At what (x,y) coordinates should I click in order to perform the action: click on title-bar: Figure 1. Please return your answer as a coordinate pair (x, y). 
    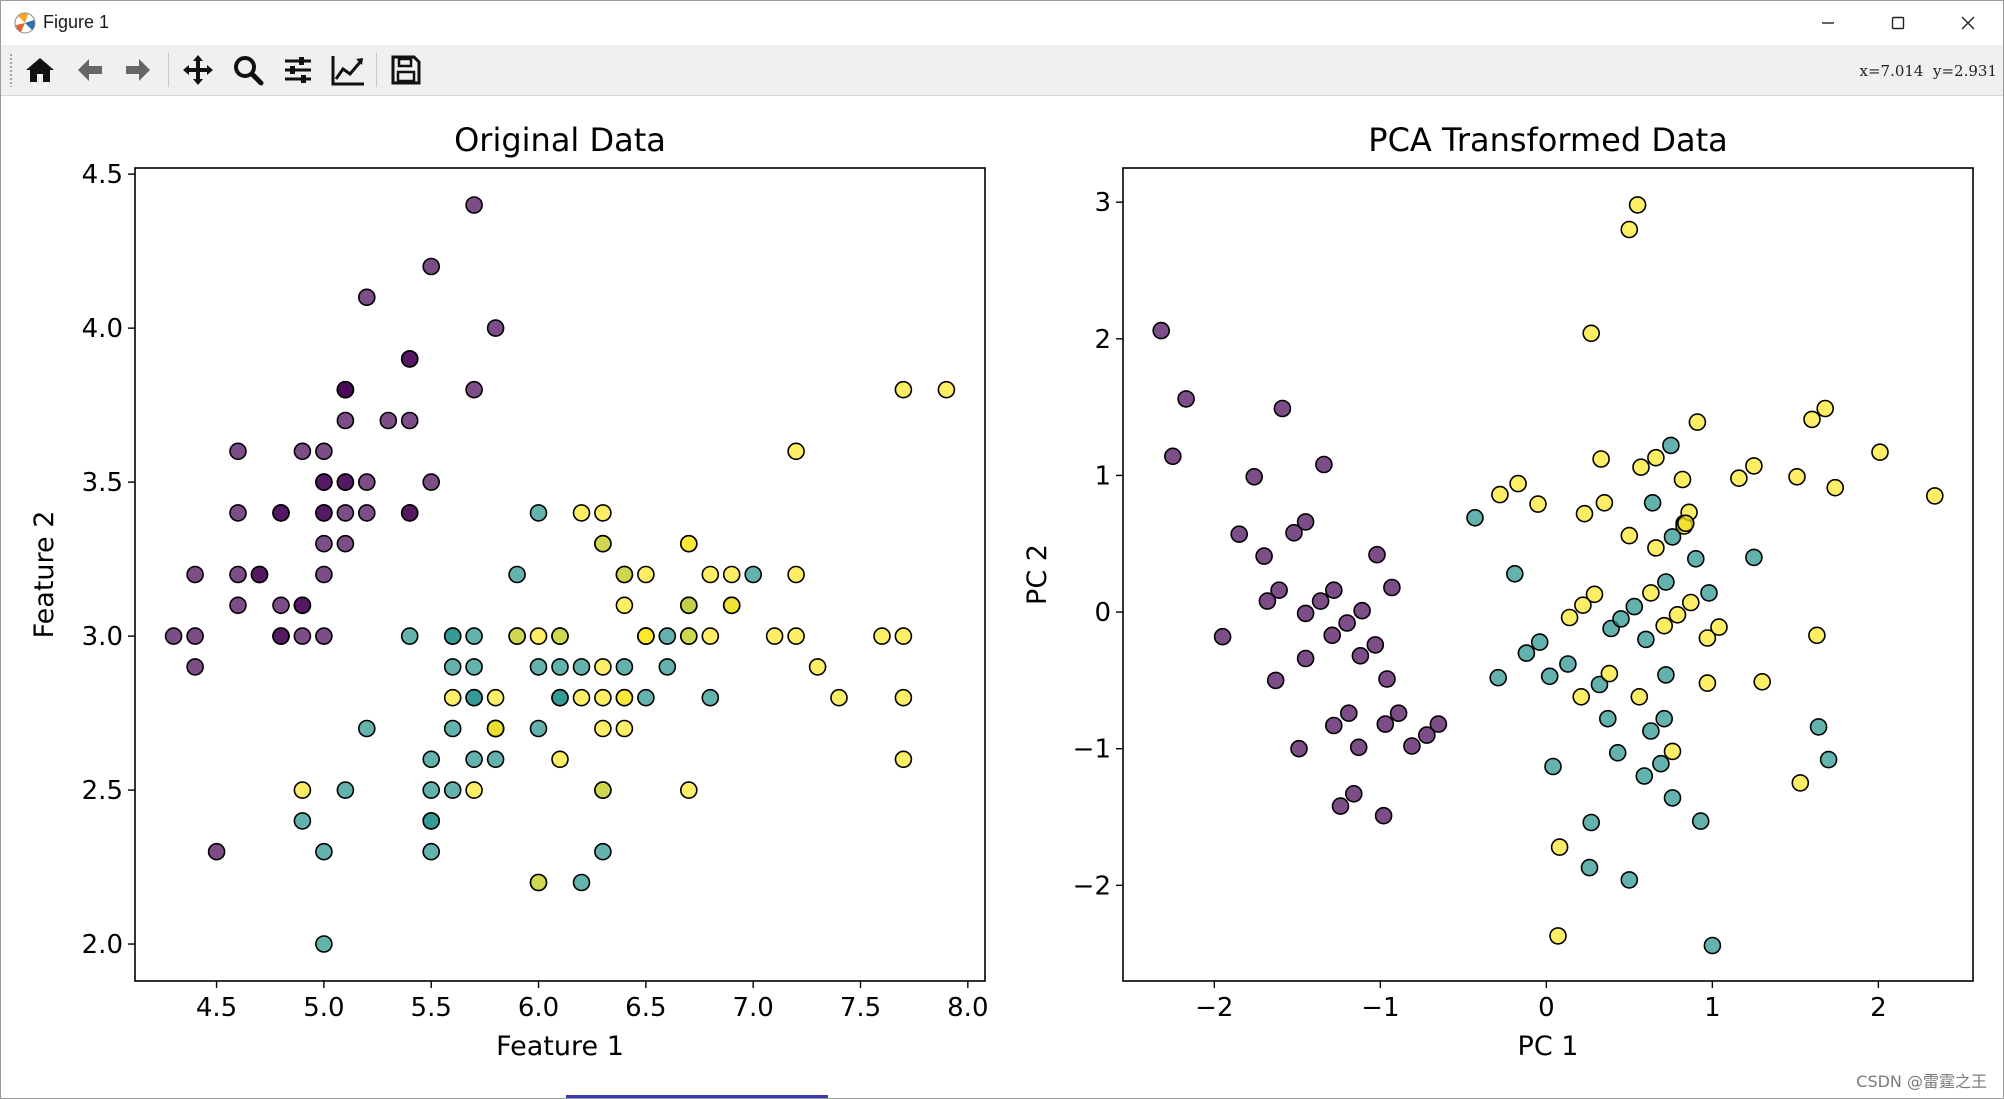
    Looking at the image, I should click on (1002, 23).